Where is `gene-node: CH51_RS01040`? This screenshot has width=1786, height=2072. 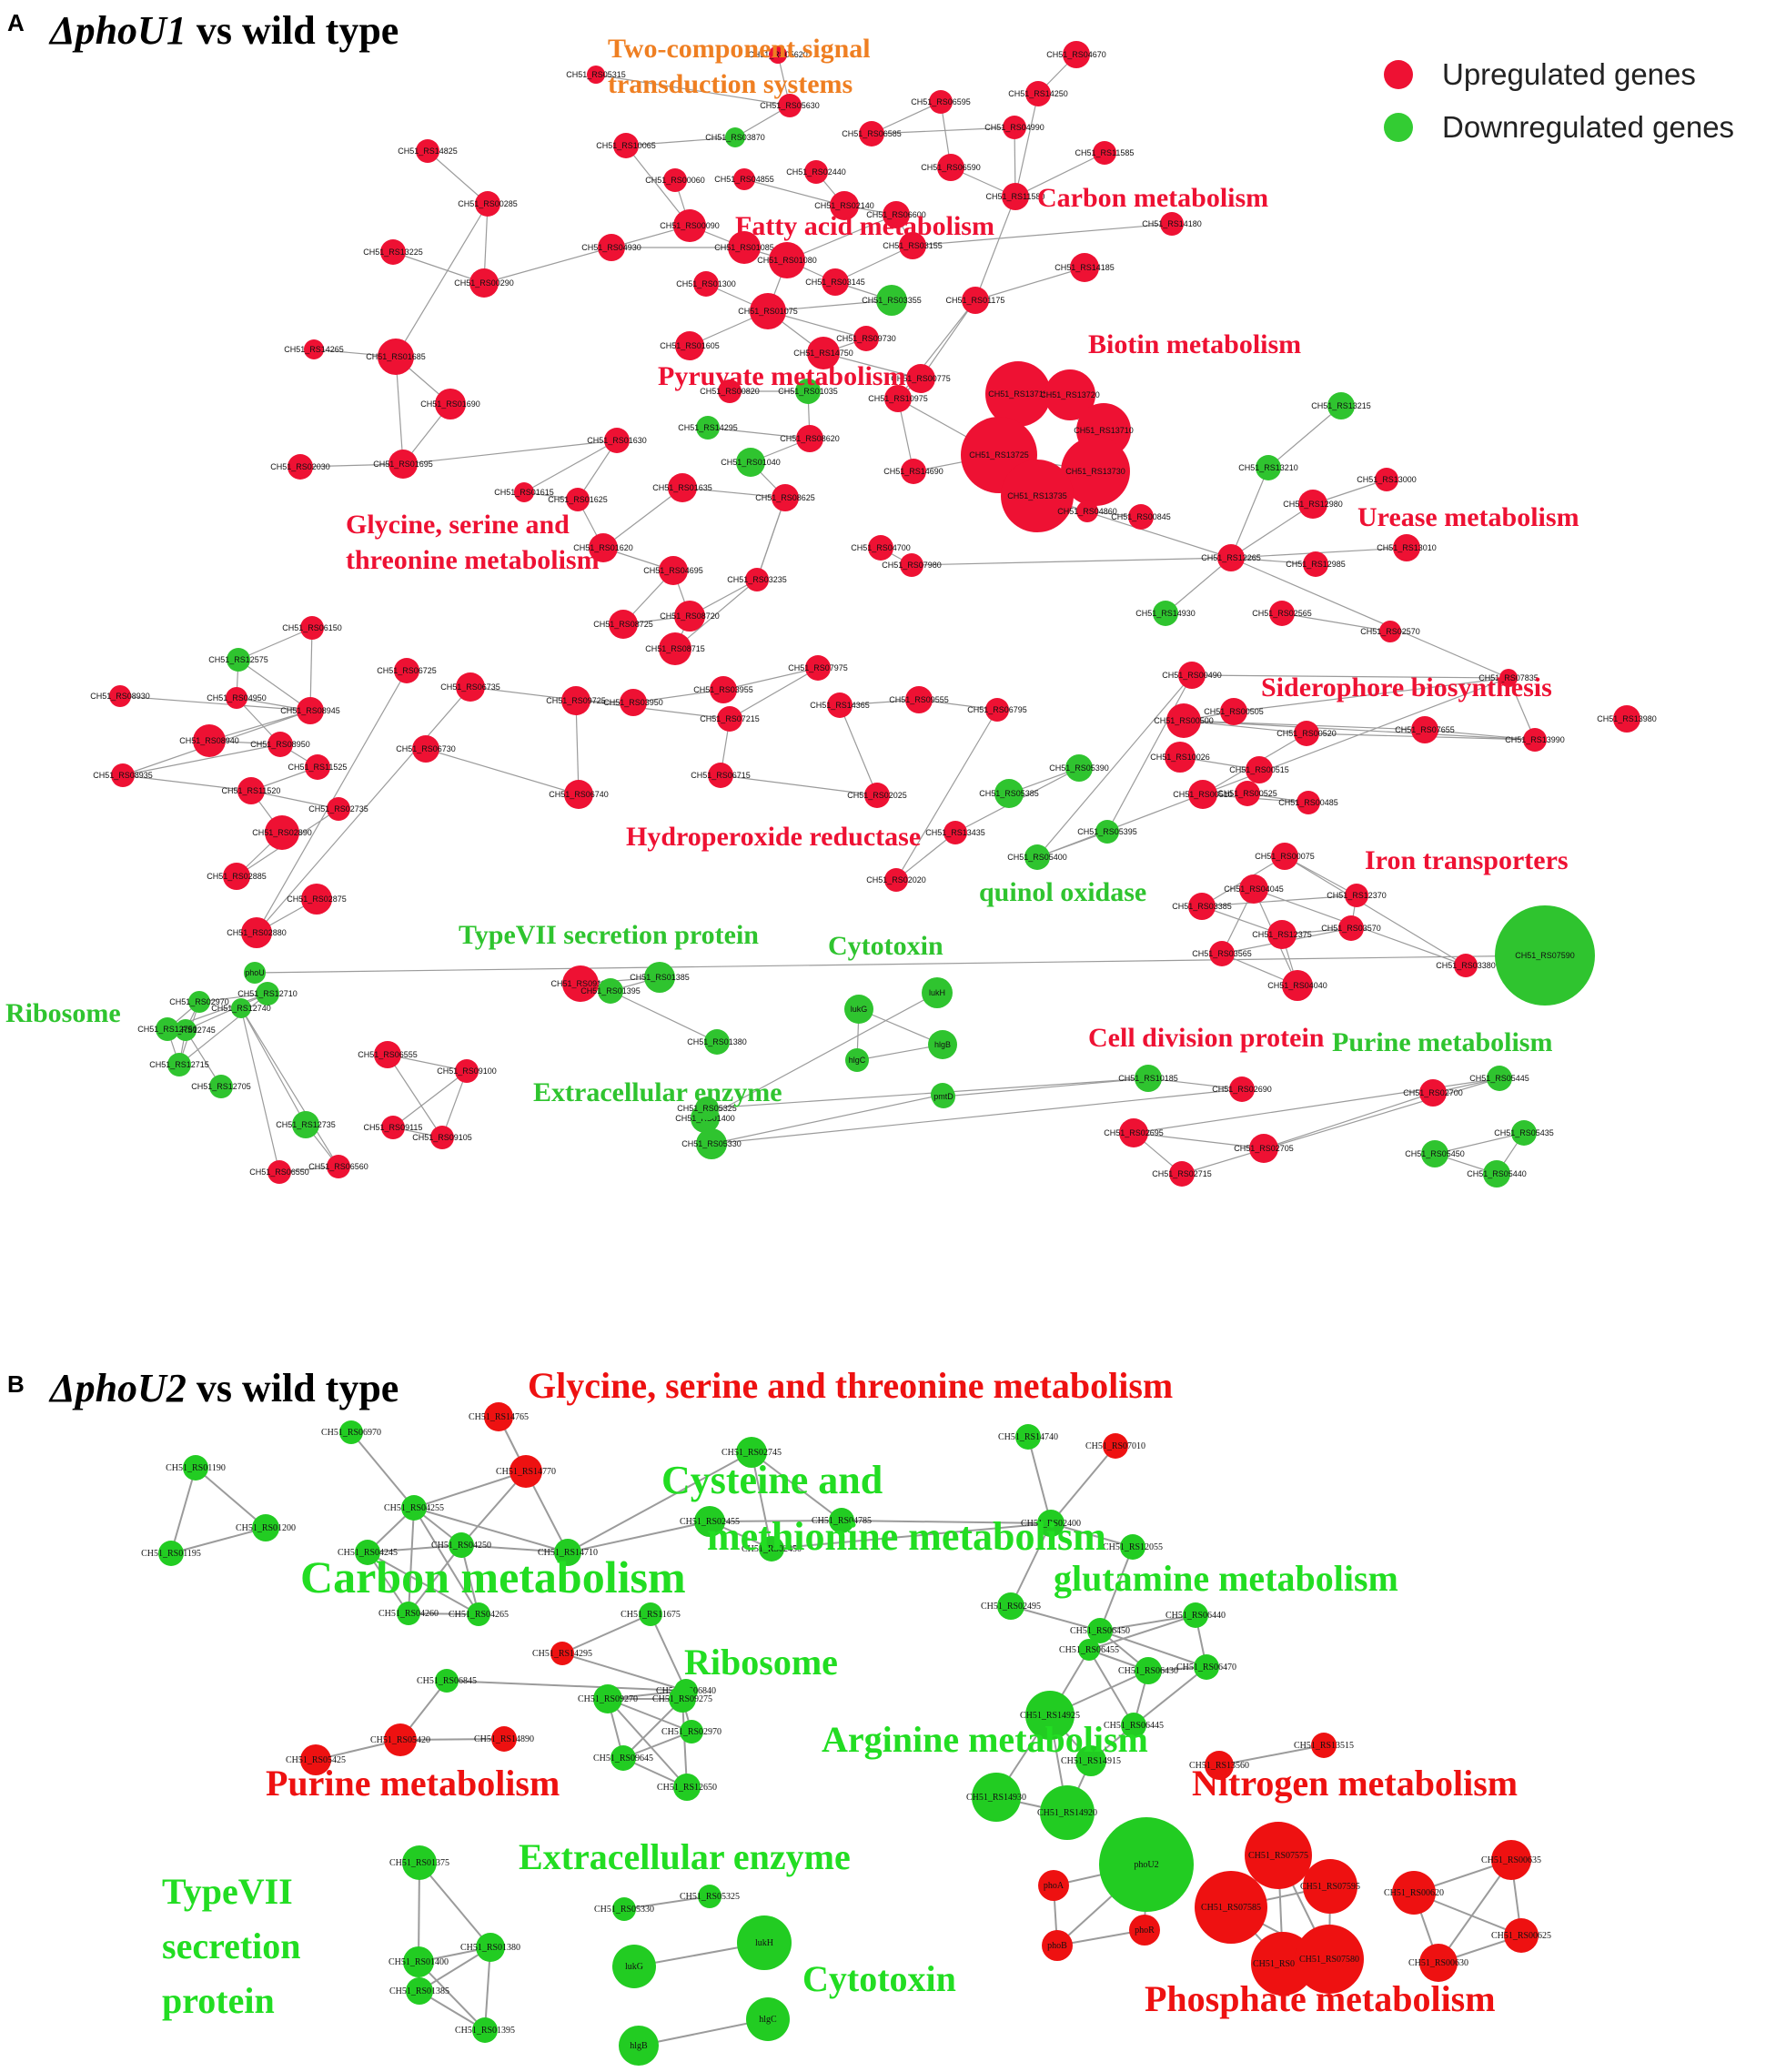
gene-node: CH51_RS01040 is located at coordinates (751, 462).